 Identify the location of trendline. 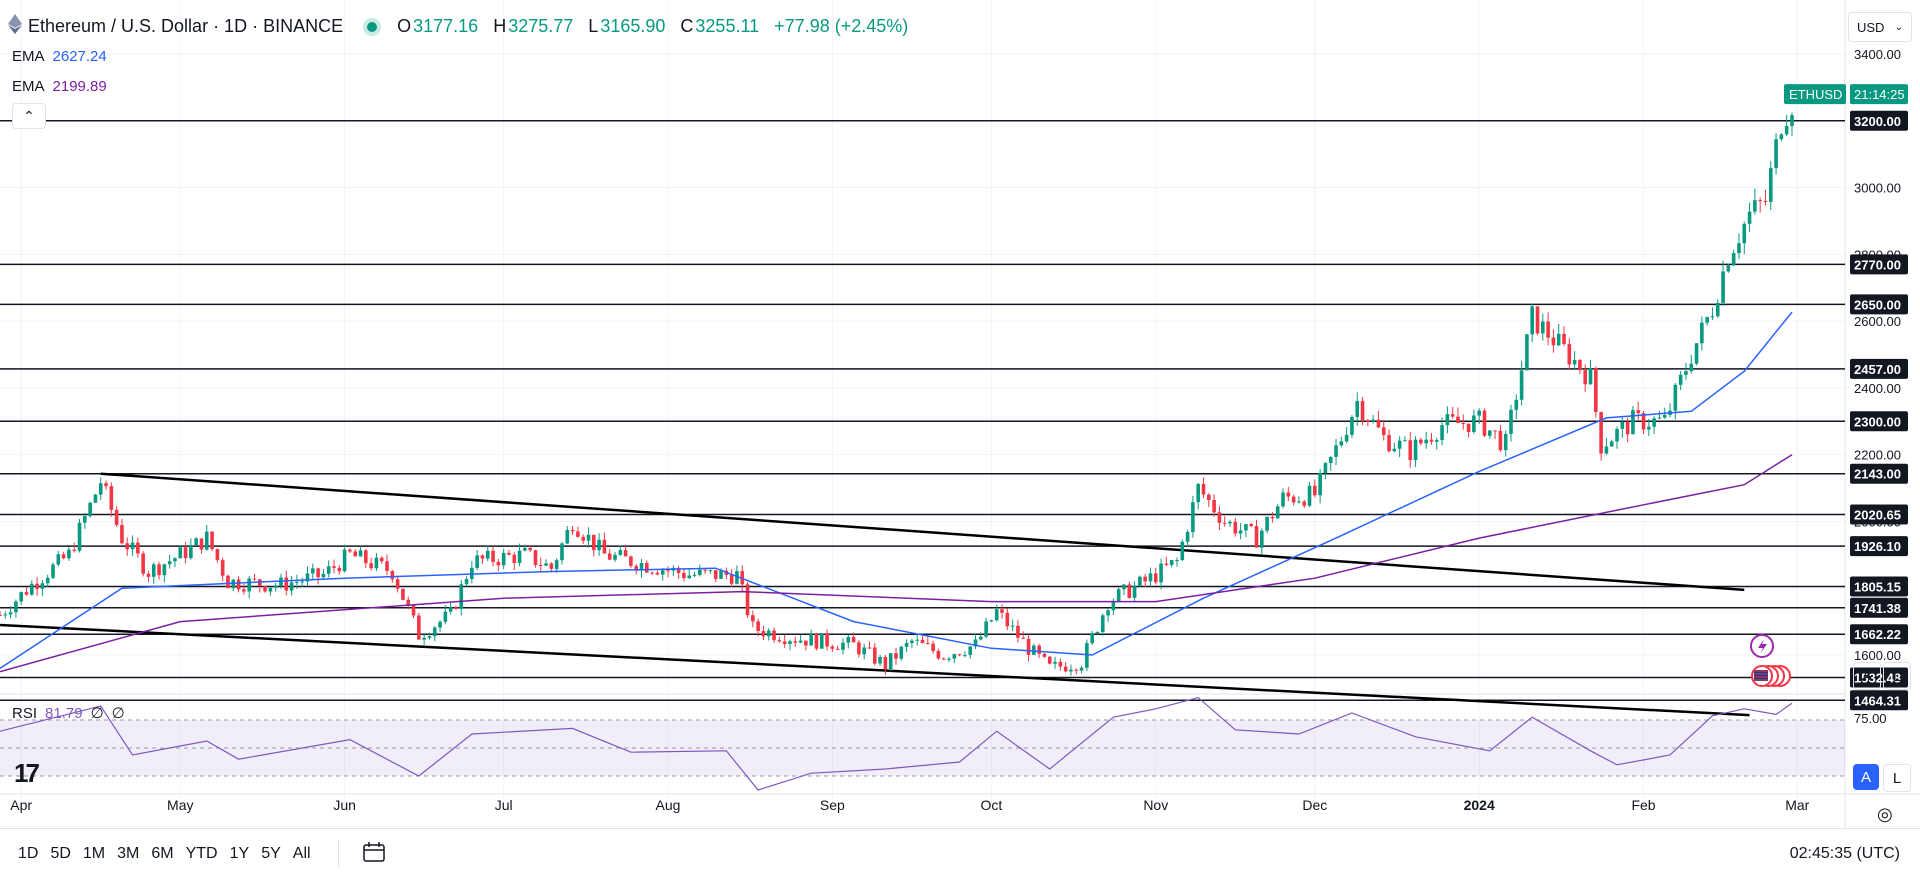
(875, 670).